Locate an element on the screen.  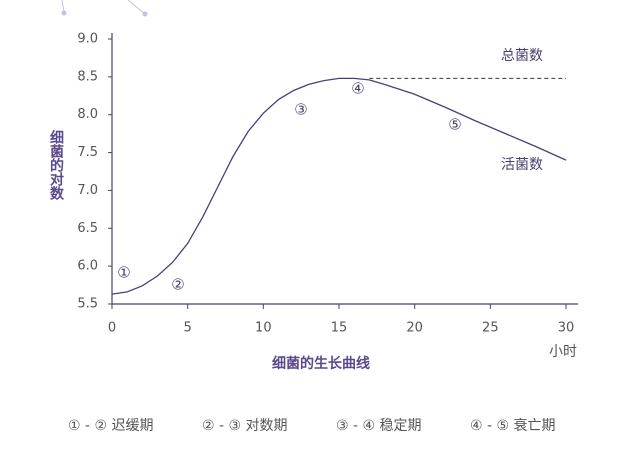
stage-legend: ③ - ④ 稳定期 is located at coordinates (379, 426).